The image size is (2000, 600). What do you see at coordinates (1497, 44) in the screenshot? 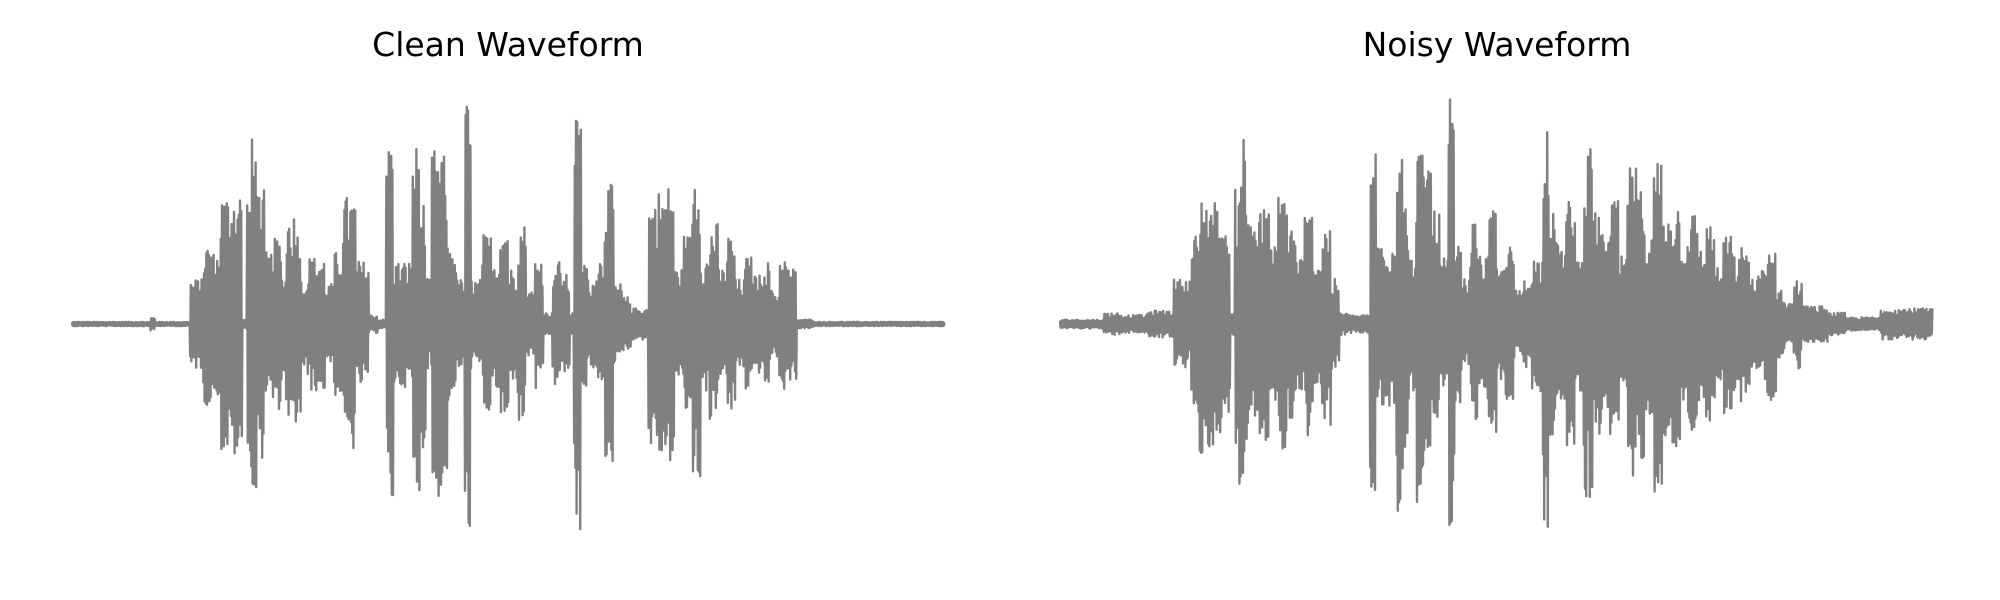
I see `noisy-waveform-title: Noisy Waveform` at bounding box center [1497, 44].